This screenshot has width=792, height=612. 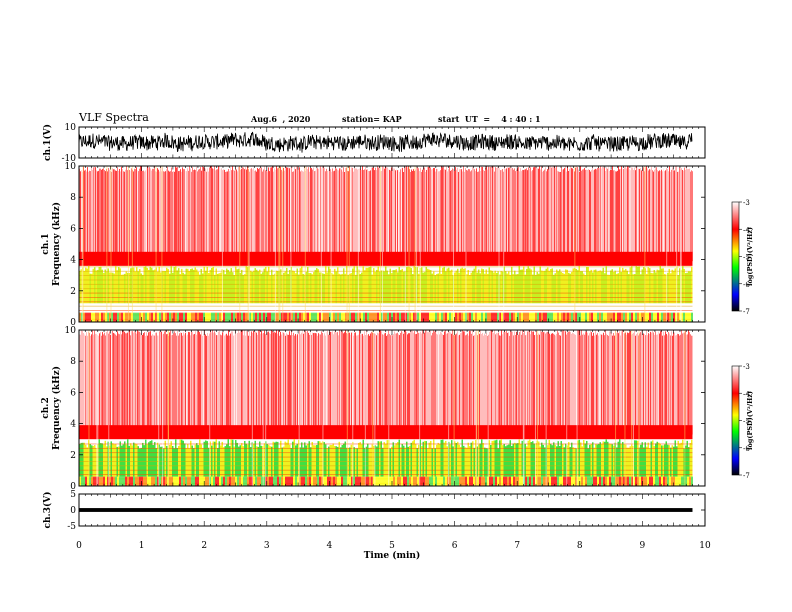 I want to click on x-tick-label: 4, so click(x=330, y=546).